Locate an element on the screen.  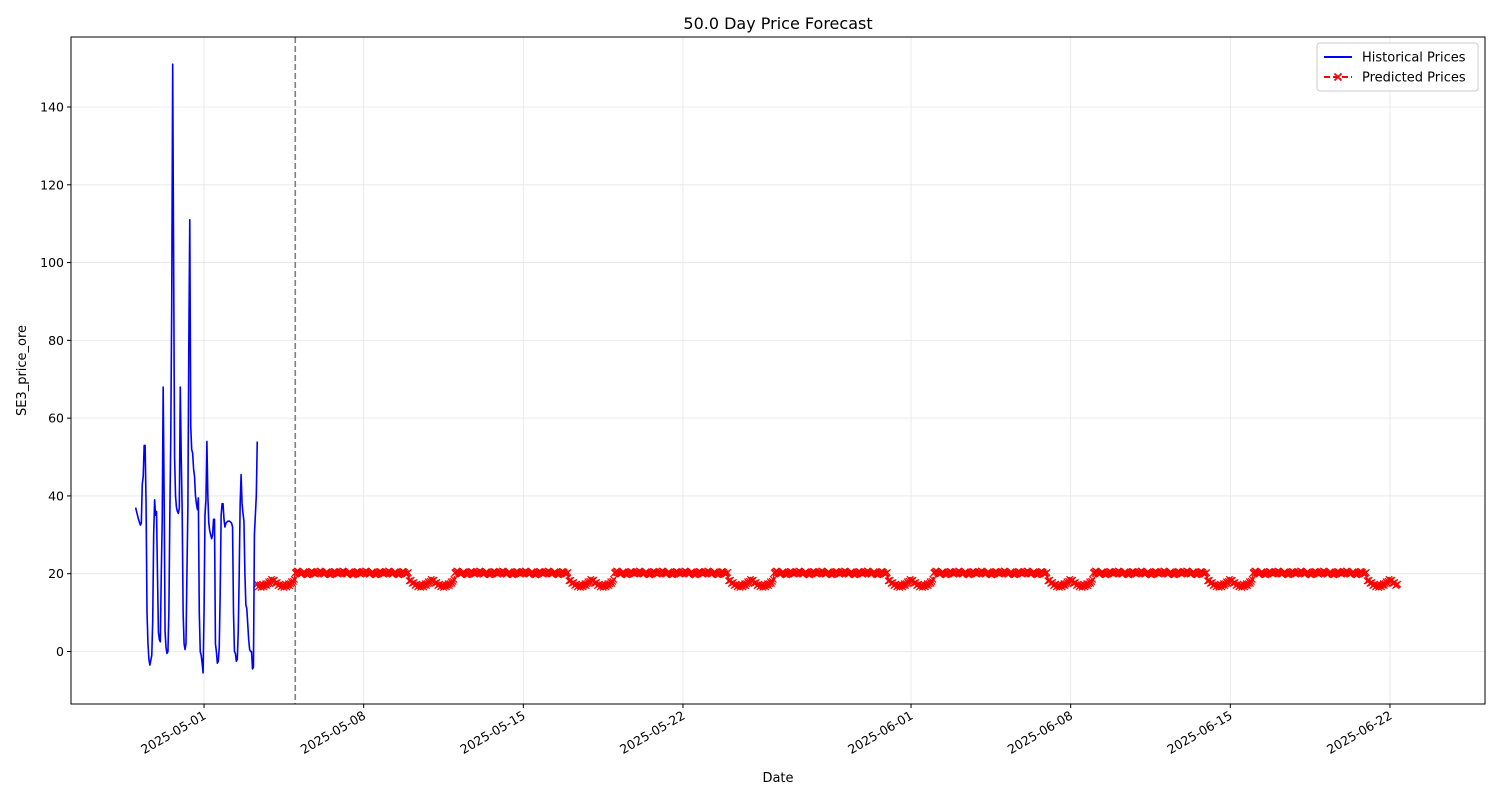
legend-frame is located at coordinates (1397, 67).